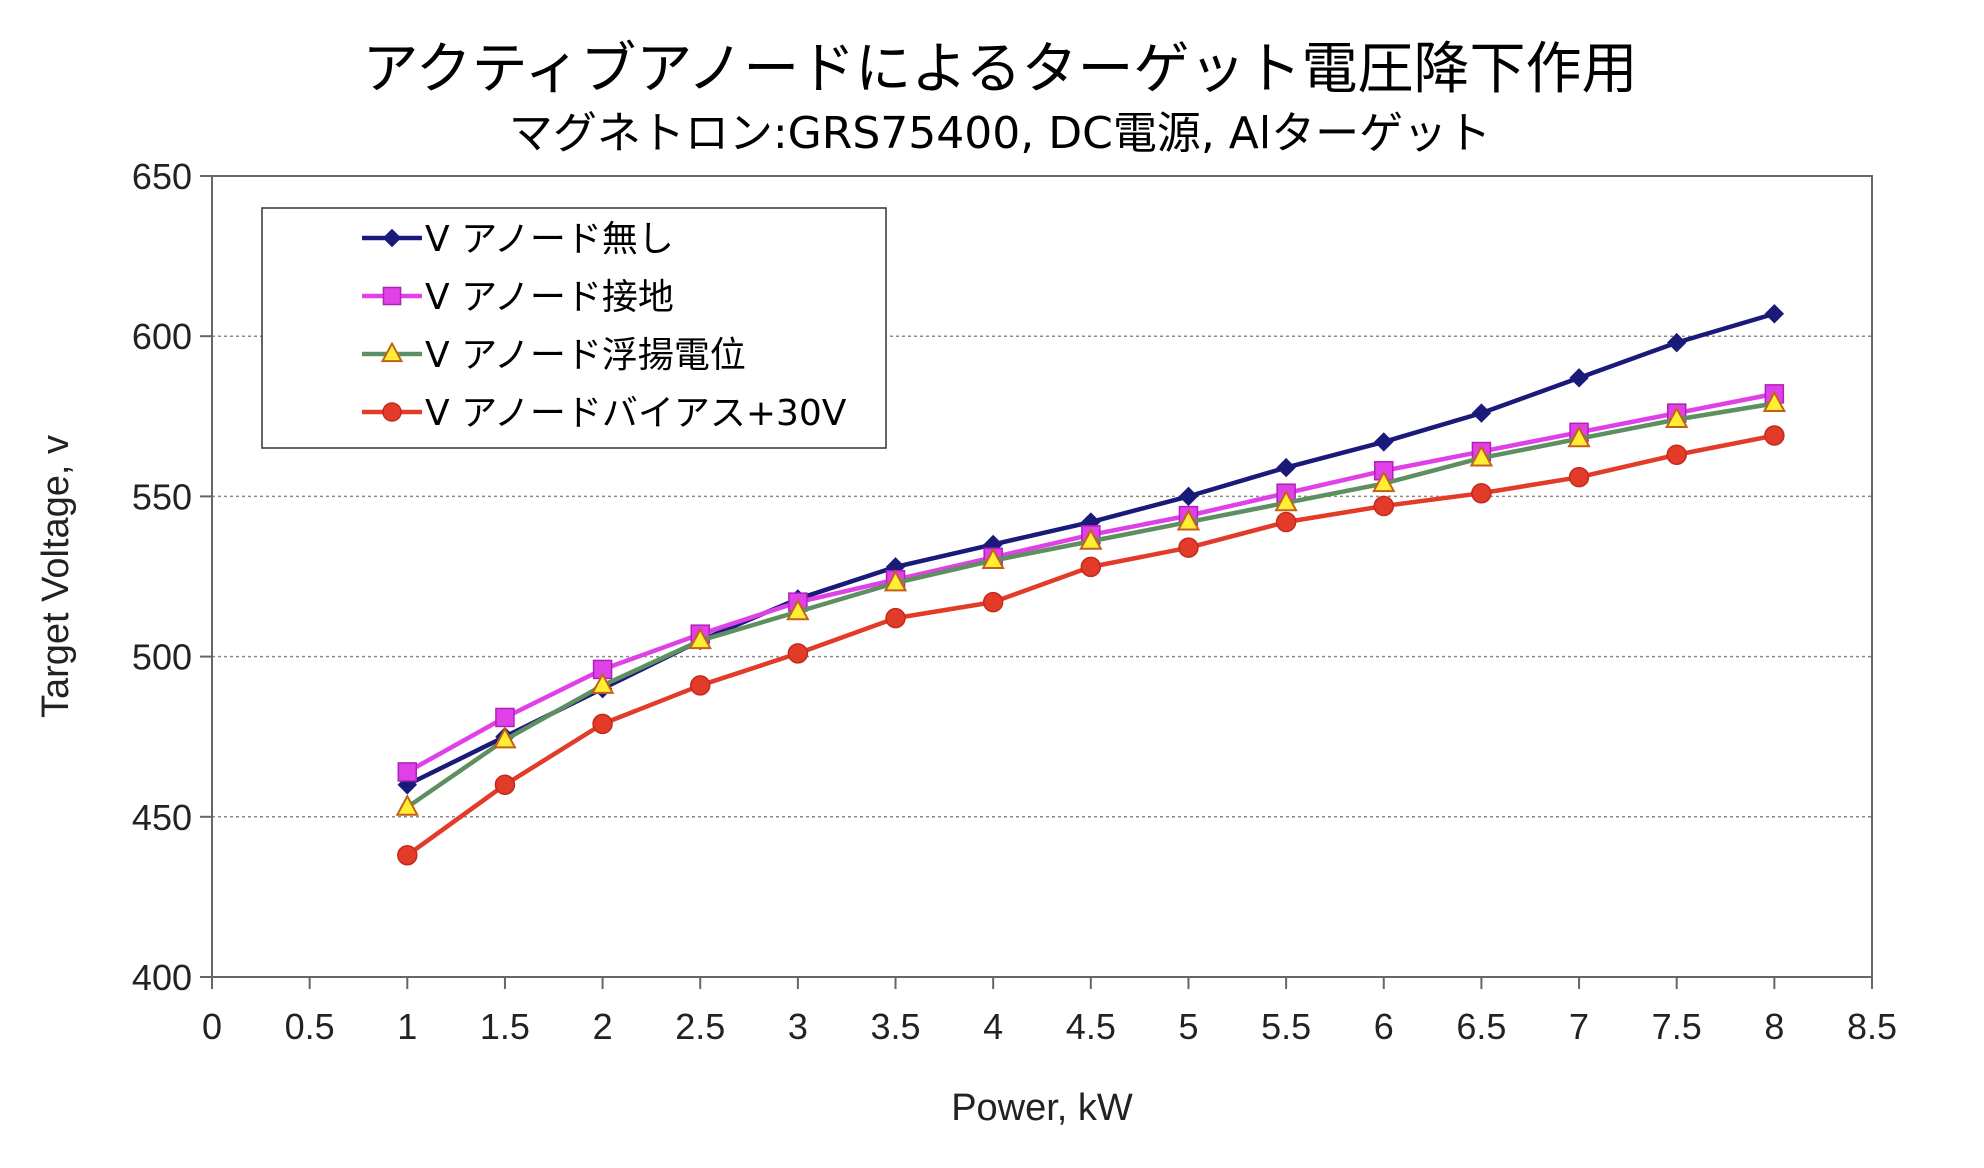  Describe the element at coordinates (310, 1026) in the screenshot. I see `x-tick-label: 0.5` at that location.